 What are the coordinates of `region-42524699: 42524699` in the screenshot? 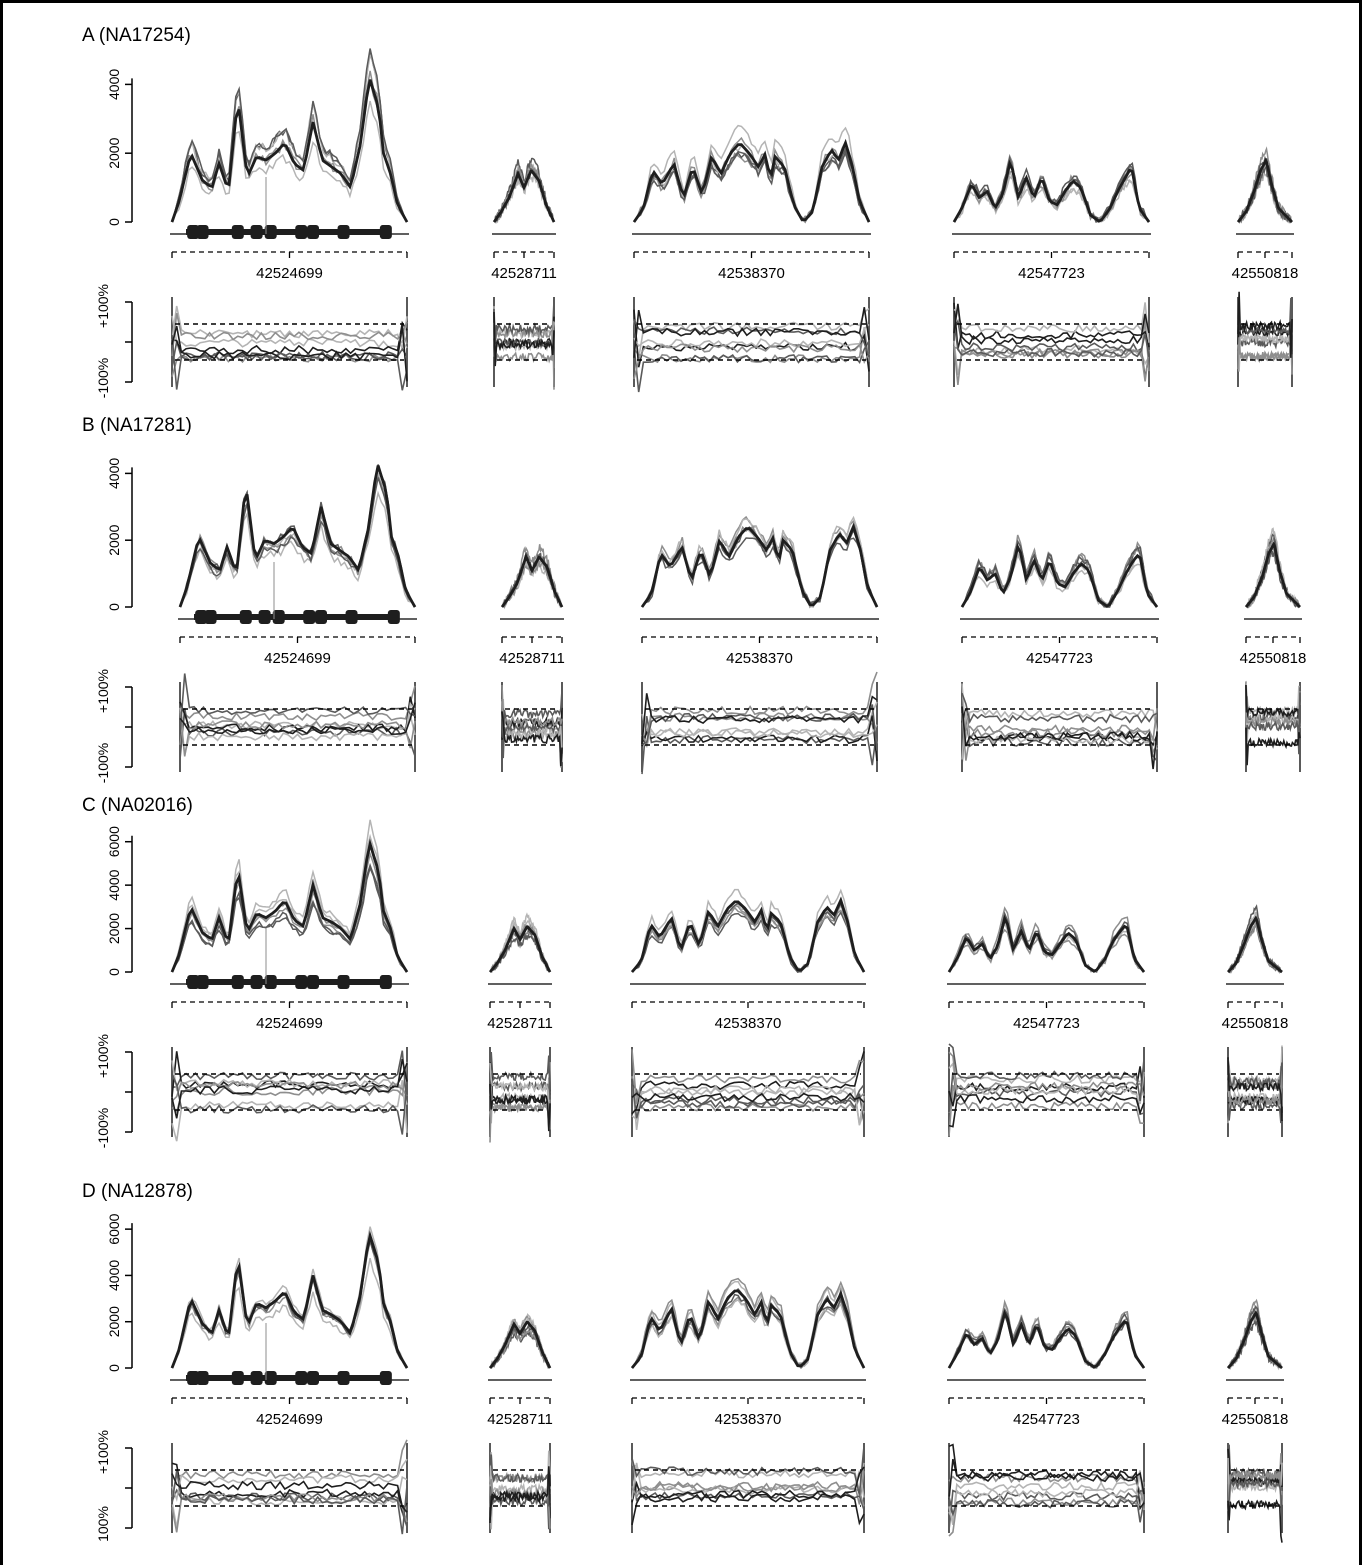 It's located at (289, 219).